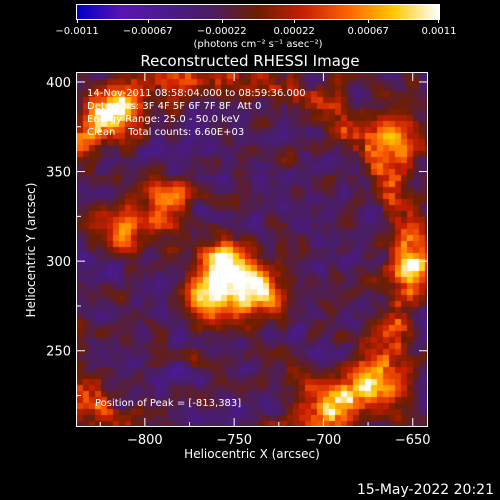 Image resolution: width=500 pixels, height=500 pixels. Describe the element at coordinates (147, 31) in the screenshot. I see `colorbar-tick-label: −0.00067` at that location.